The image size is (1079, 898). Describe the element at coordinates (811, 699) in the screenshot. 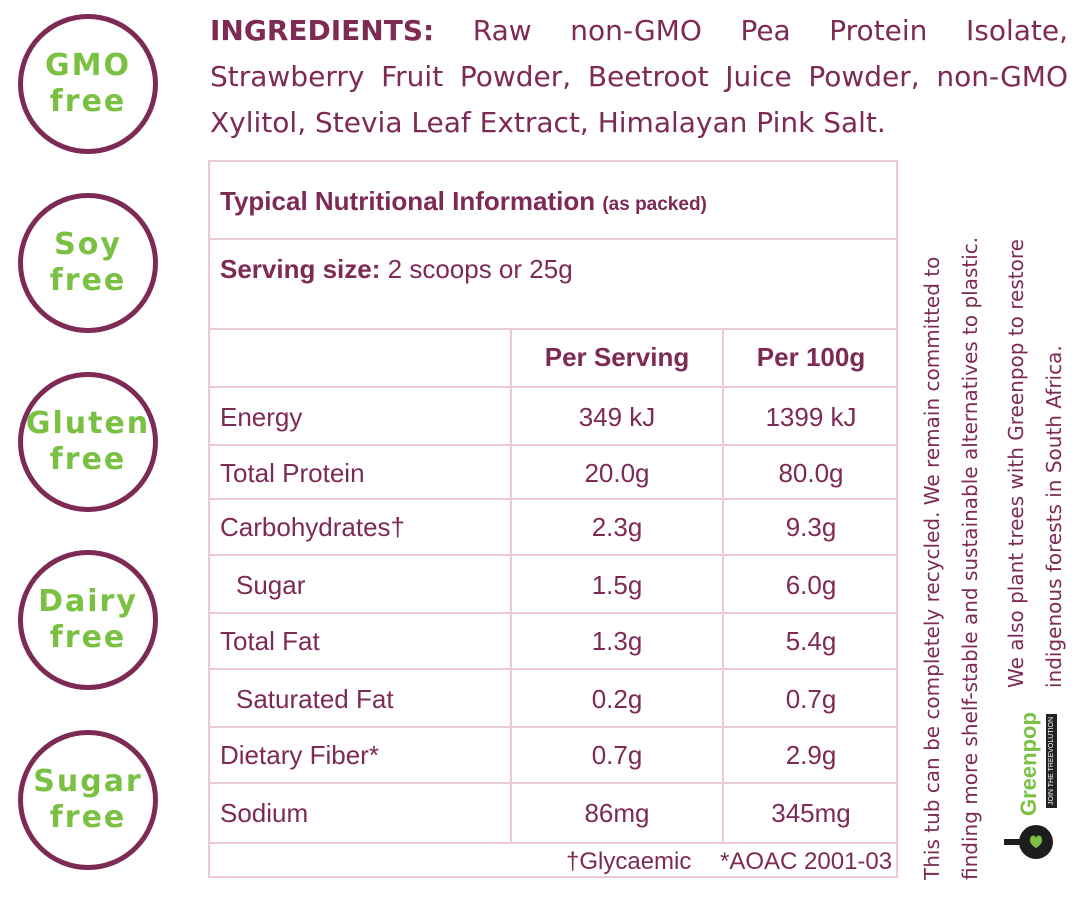

I see `row-per-100g: 0.7g` at that location.